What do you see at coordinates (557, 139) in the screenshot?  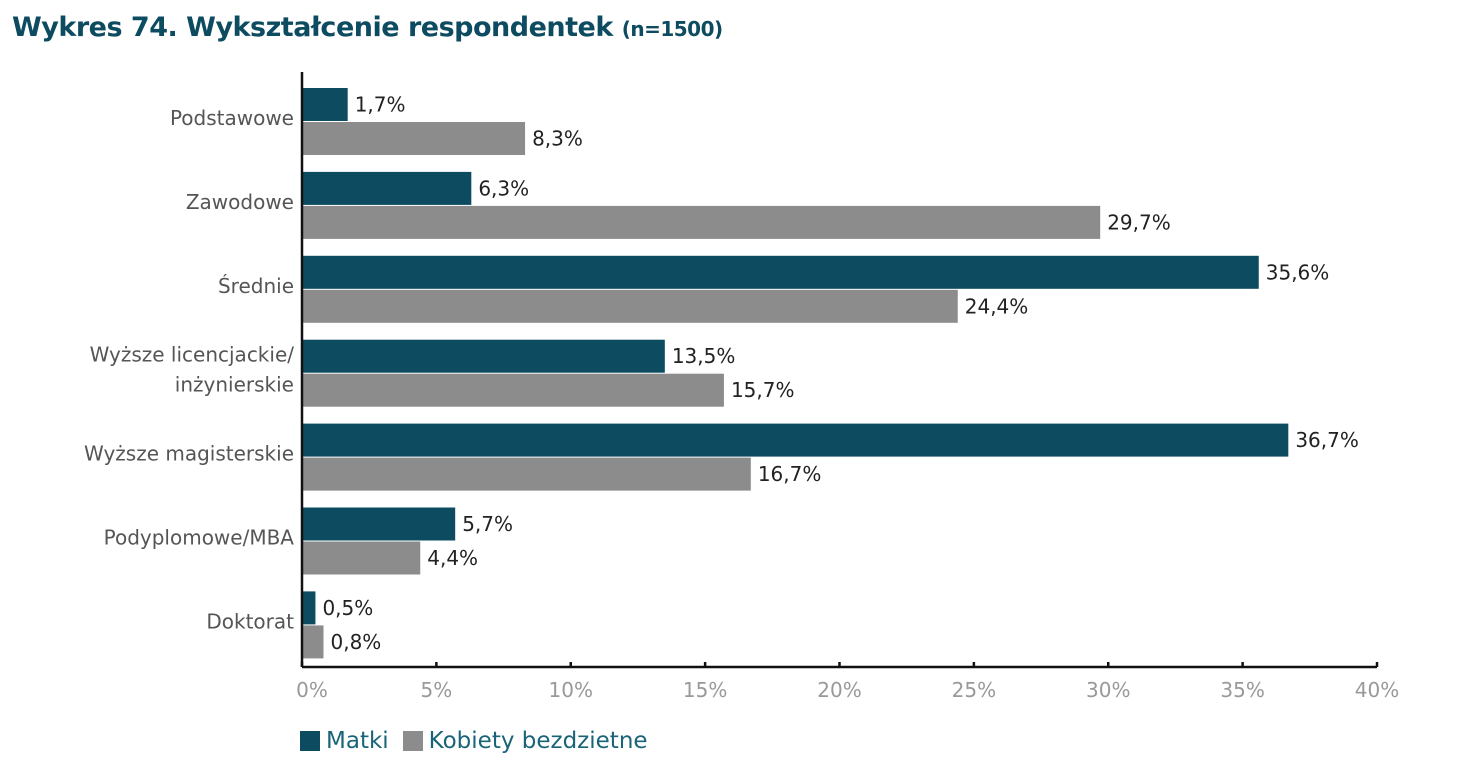 I see `data-label: 8,3%` at bounding box center [557, 139].